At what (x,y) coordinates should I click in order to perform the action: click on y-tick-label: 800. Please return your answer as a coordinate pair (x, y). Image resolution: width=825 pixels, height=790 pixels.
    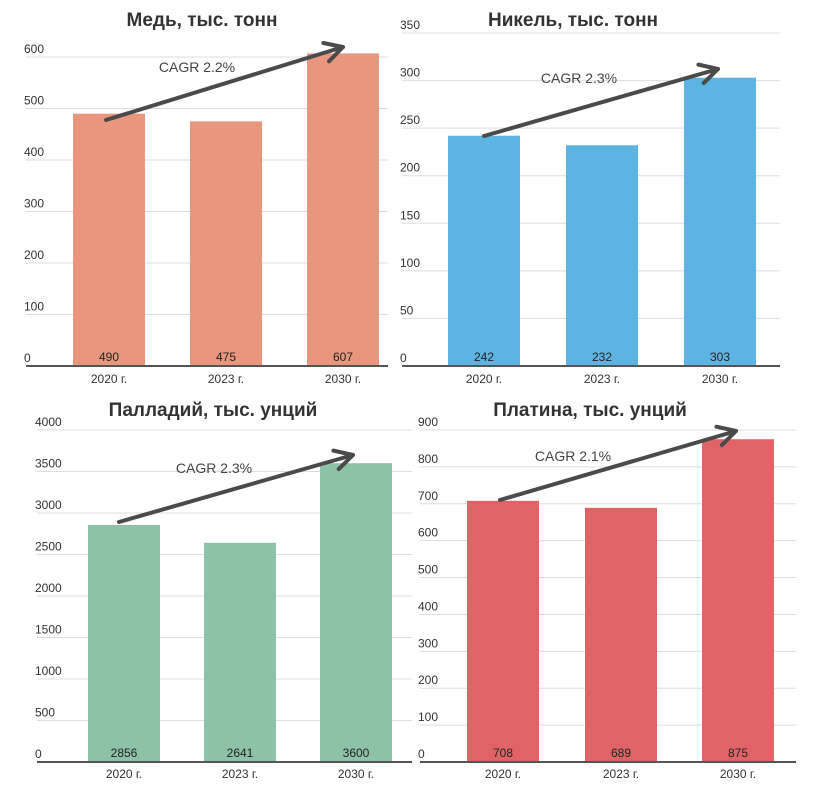
    Looking at the image, I should click on (428, 459).